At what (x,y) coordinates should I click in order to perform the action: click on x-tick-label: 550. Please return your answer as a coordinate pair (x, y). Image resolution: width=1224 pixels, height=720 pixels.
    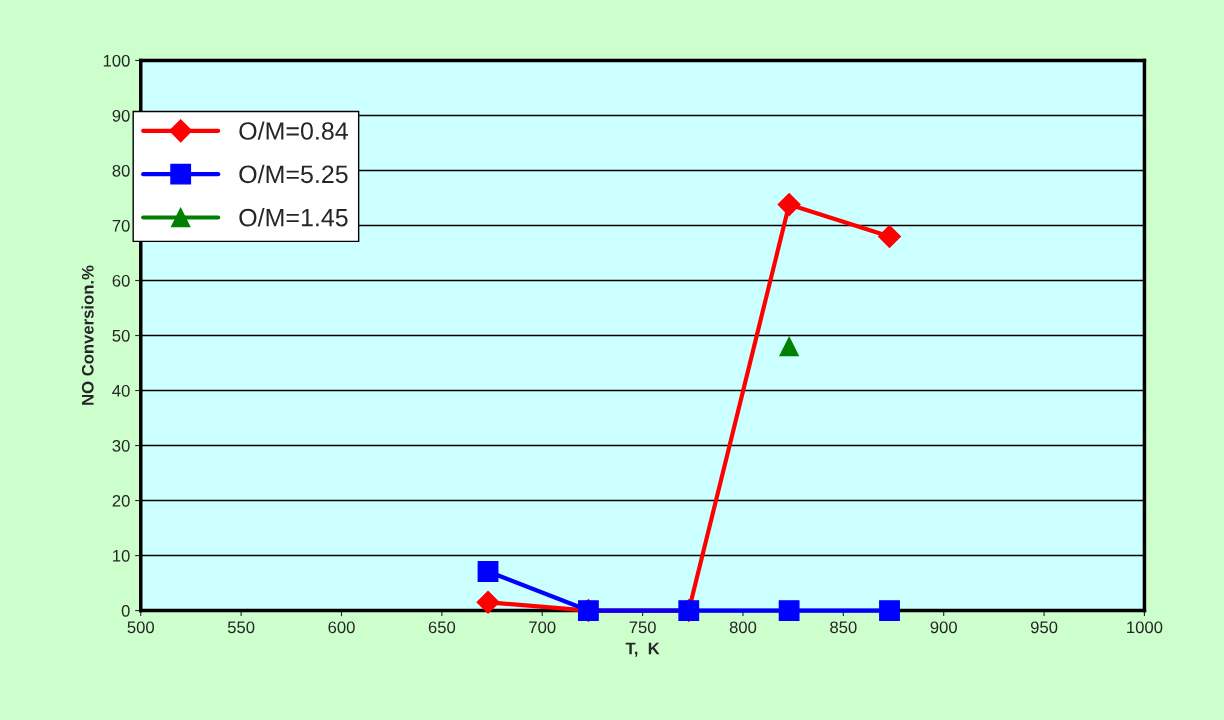
    Looking at the image, I should click on (241, 627).